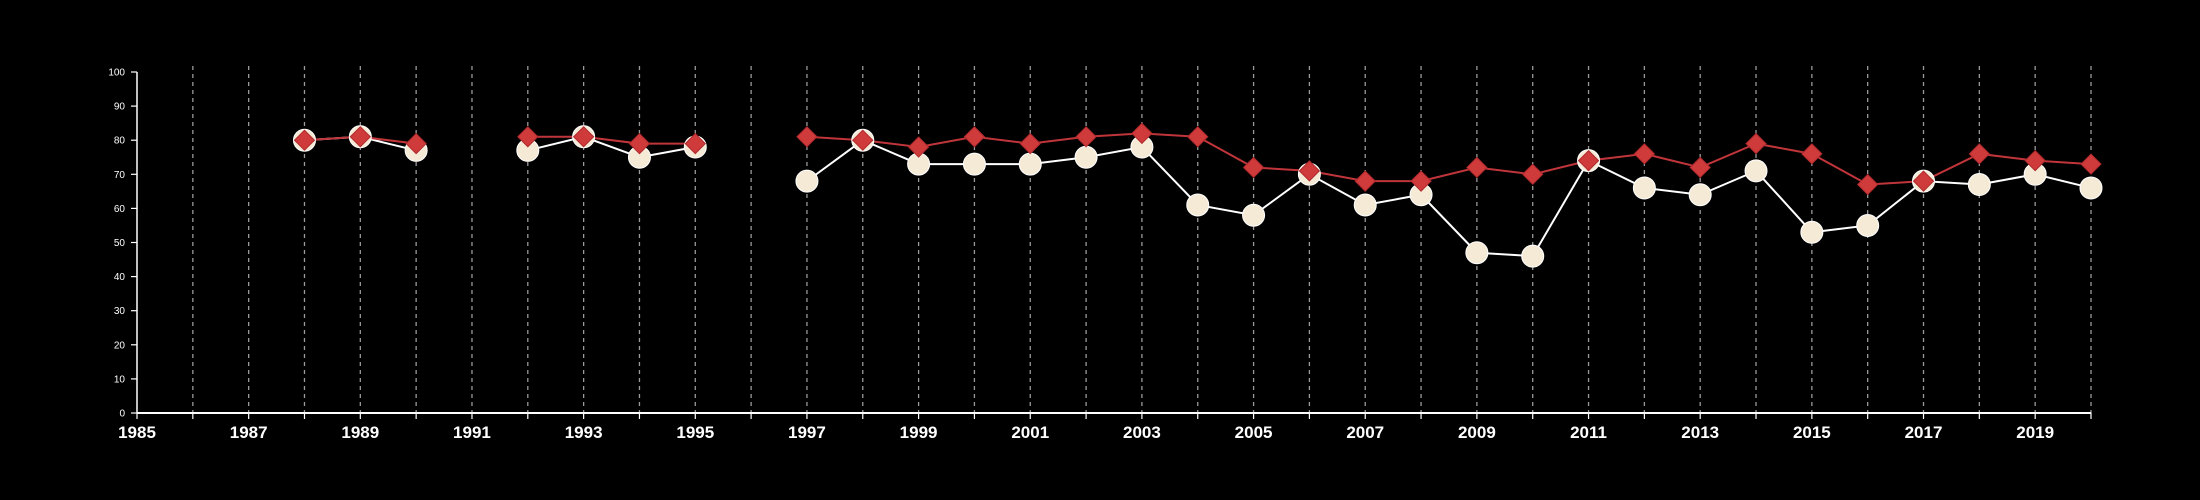 Image resolution: width=2200 pixels, height=500 pixels. Describe the element at coordinates (1142, 133) in the screenshot. I see `point-diamond-2003` at that location.